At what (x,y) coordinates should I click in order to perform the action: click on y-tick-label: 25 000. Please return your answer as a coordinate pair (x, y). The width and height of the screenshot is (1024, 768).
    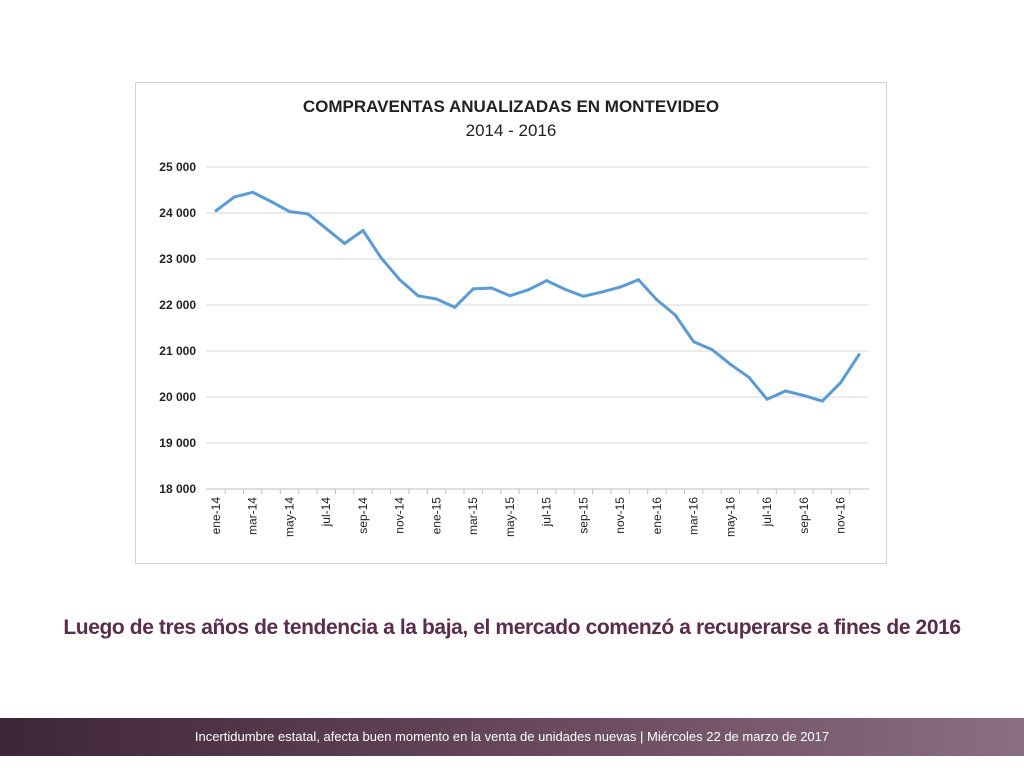
    Looking at the image, I should click on (177, 167).